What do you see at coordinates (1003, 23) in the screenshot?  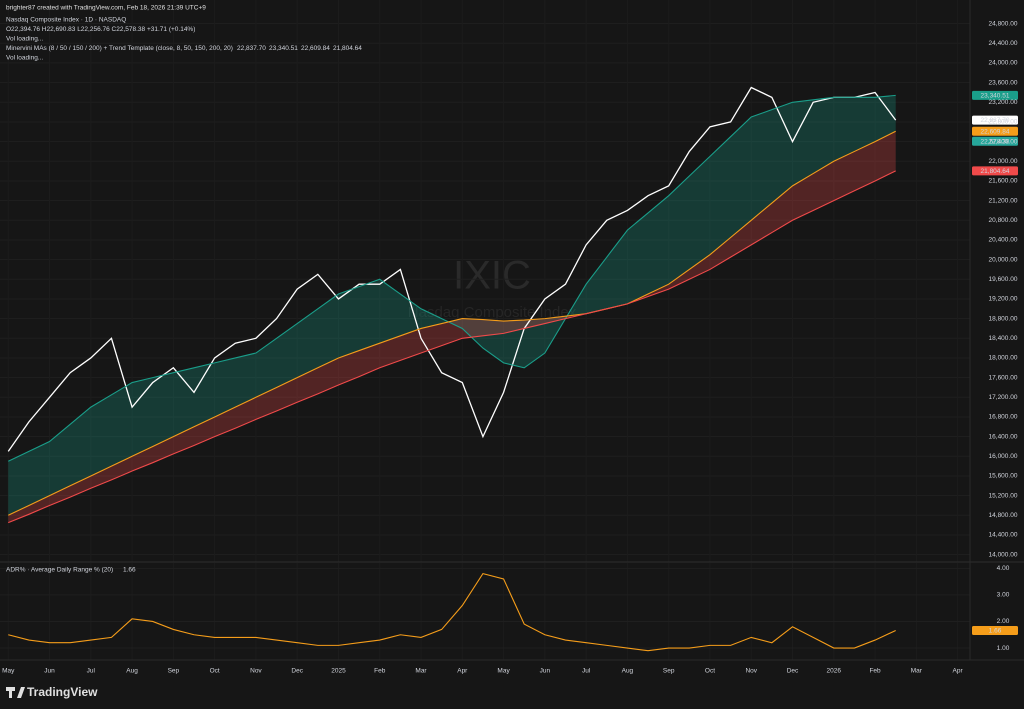 I see `y-tick-label: 24,800.00` at bounding box center [1003, 23].